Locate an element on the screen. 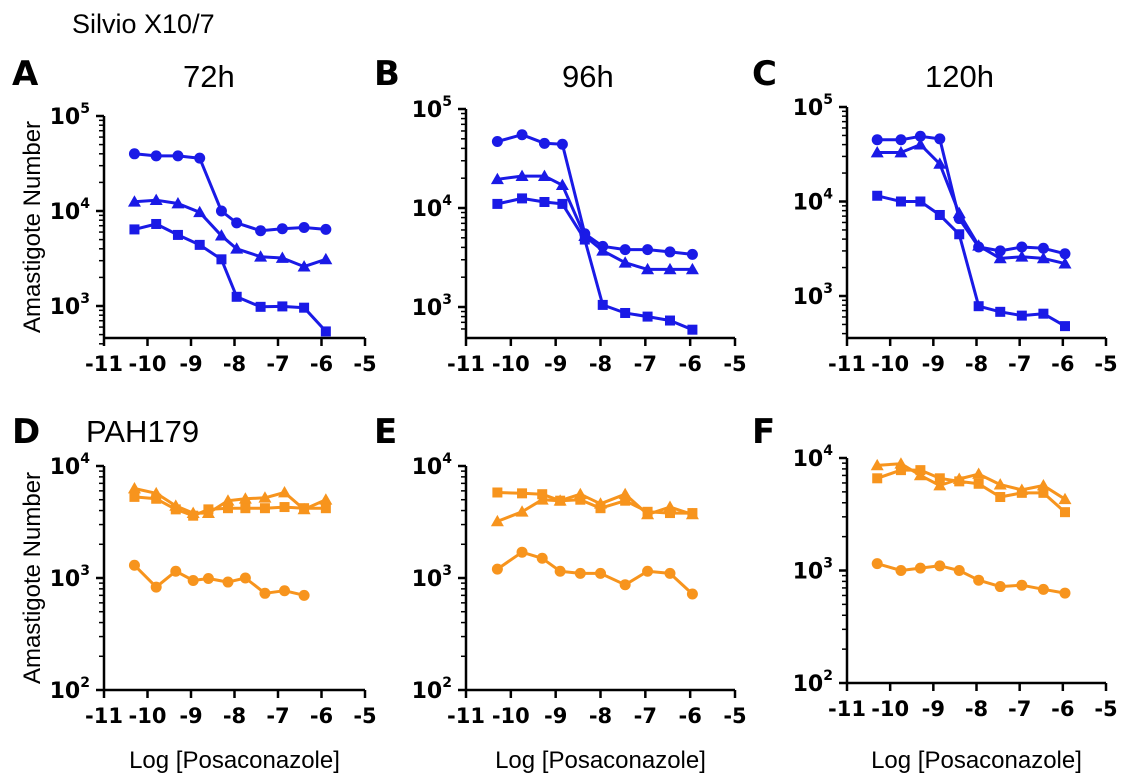 The image size is (1135, 774). y-tick-label: 104 is located at coordinates (70, 210).